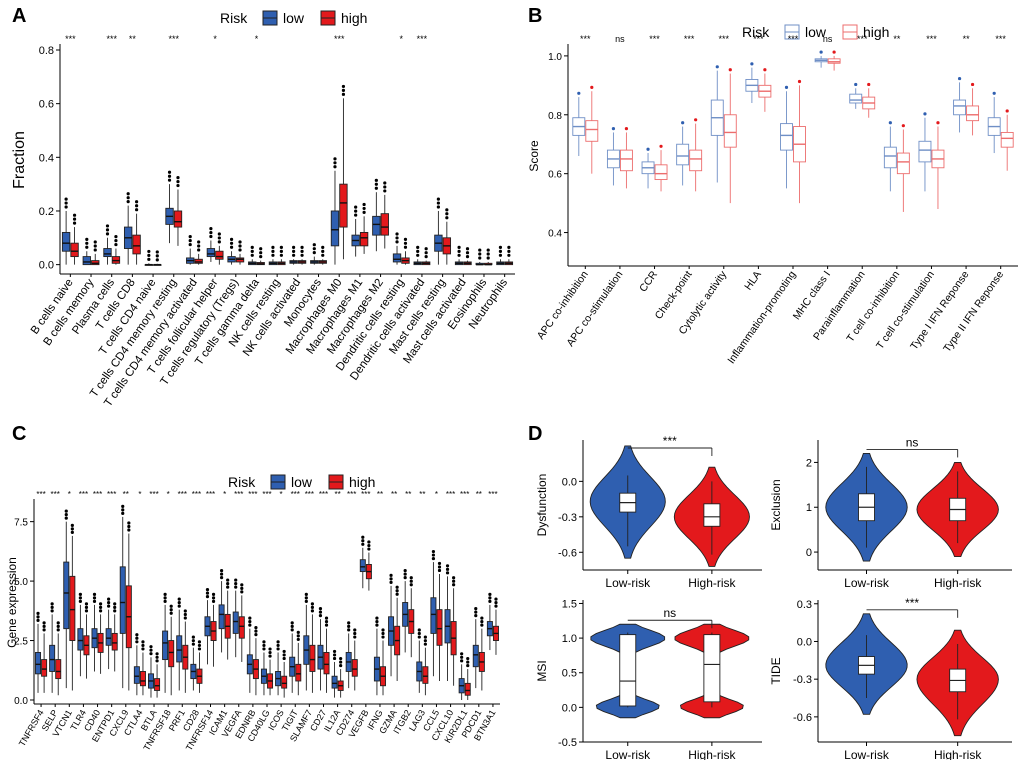  I want to click on C-legend-title: Risk, so click(242, 482).